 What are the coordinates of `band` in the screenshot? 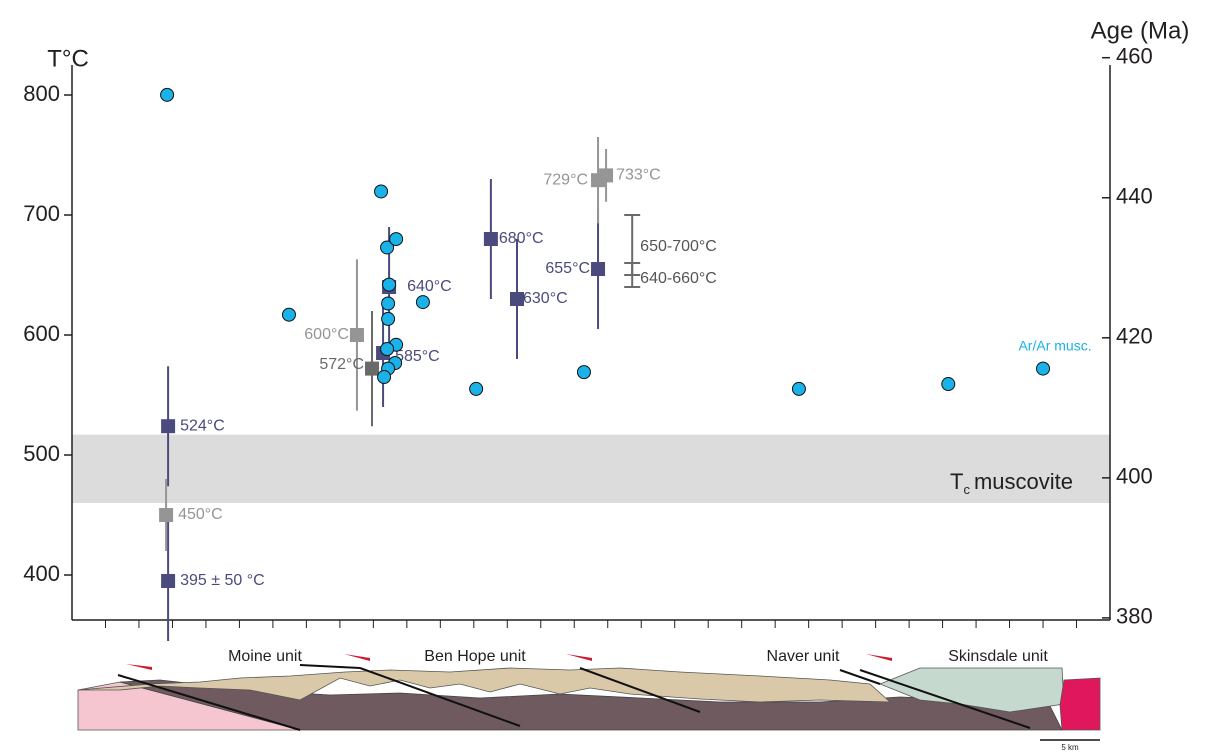 It's located at (591, 468).